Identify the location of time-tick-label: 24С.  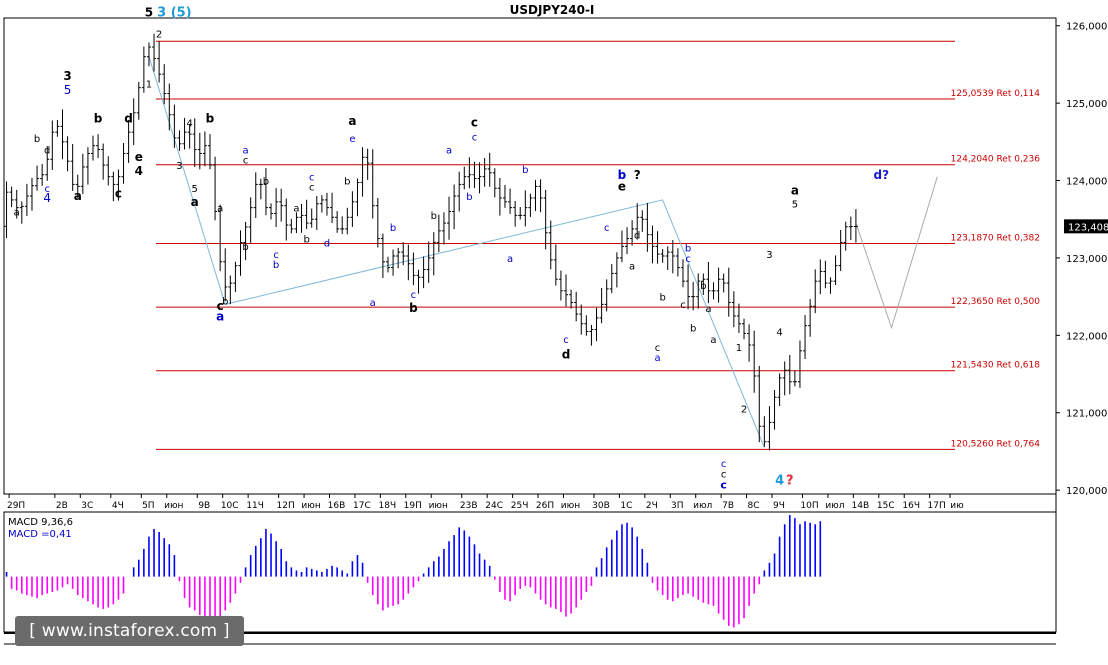
(494, 506).